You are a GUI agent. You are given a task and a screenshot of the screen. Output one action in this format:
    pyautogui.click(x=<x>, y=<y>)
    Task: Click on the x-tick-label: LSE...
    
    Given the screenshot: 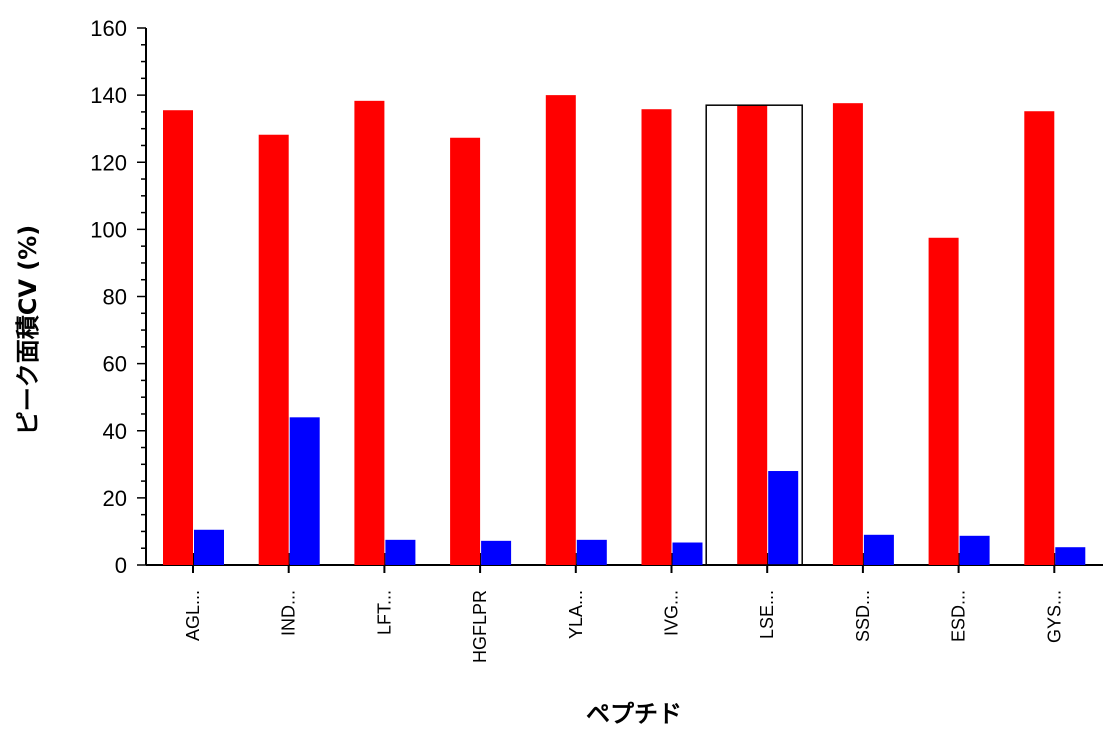 What is the action you would take?
    pyautogui.click(x=767, y=614)
    